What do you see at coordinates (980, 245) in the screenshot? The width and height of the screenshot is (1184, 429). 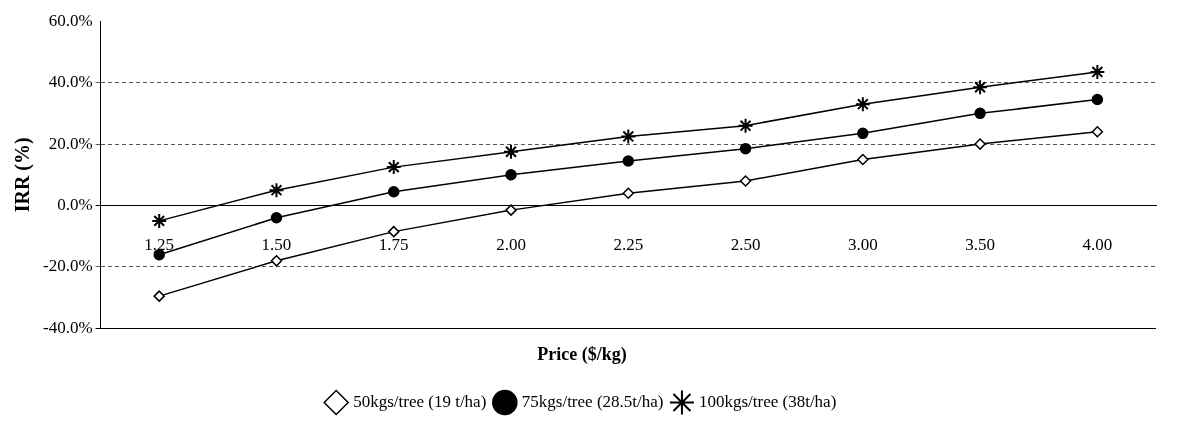 I see `x-tick-label: 3.50` at bounding box center [980, 245].